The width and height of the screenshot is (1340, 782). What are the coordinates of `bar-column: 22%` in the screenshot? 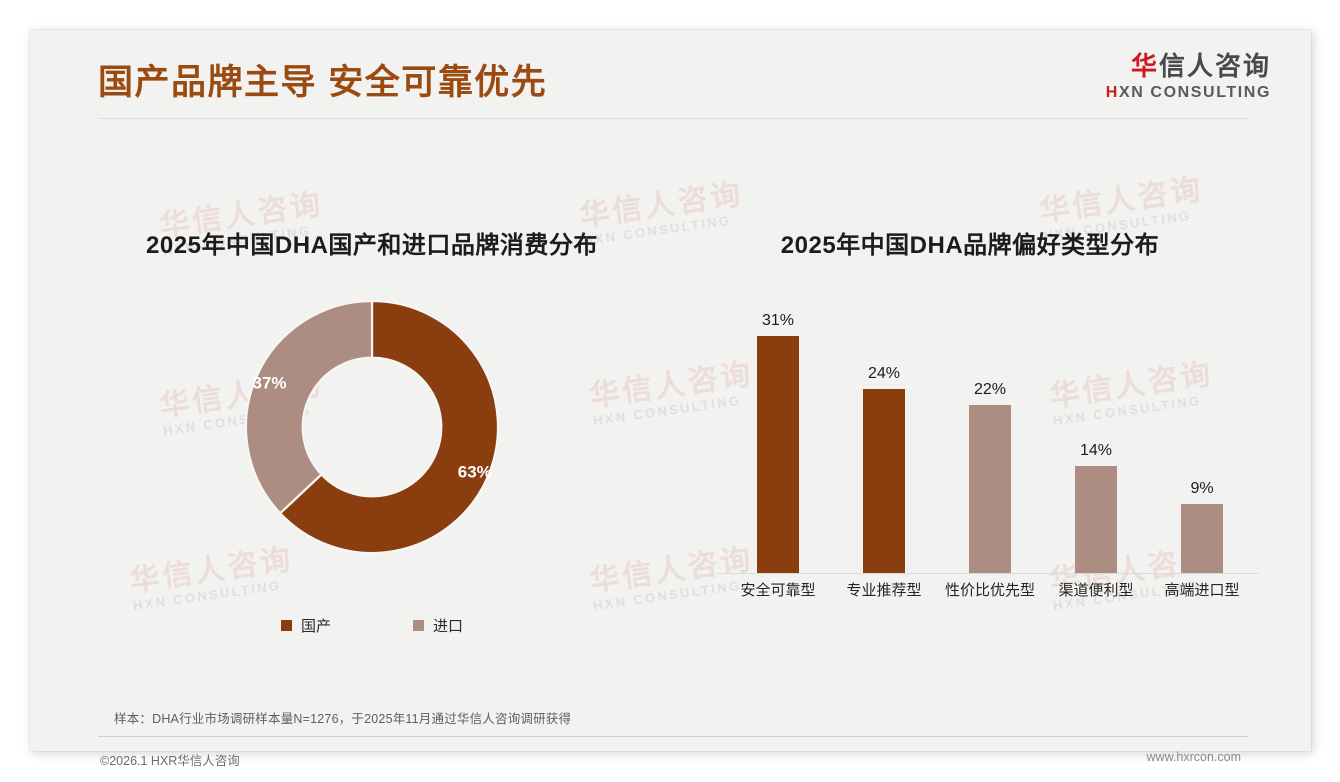 It's located at (990, 429).